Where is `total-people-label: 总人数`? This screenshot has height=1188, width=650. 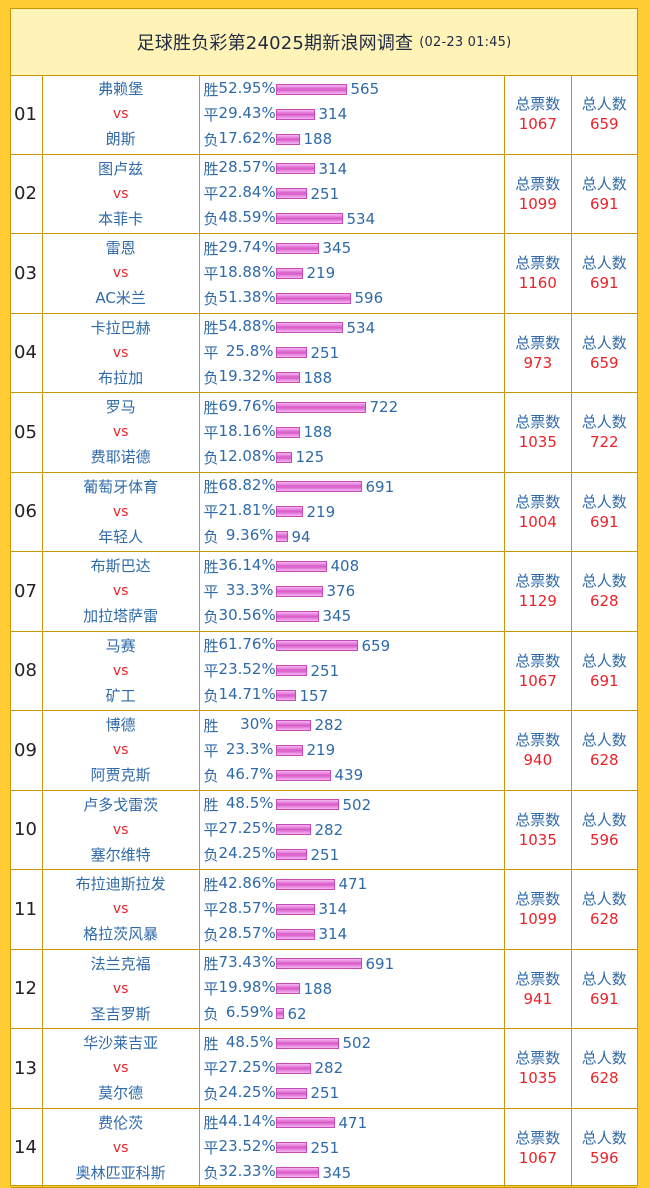 total-people-label: 总人数 is located at coordinates (604, 1058).